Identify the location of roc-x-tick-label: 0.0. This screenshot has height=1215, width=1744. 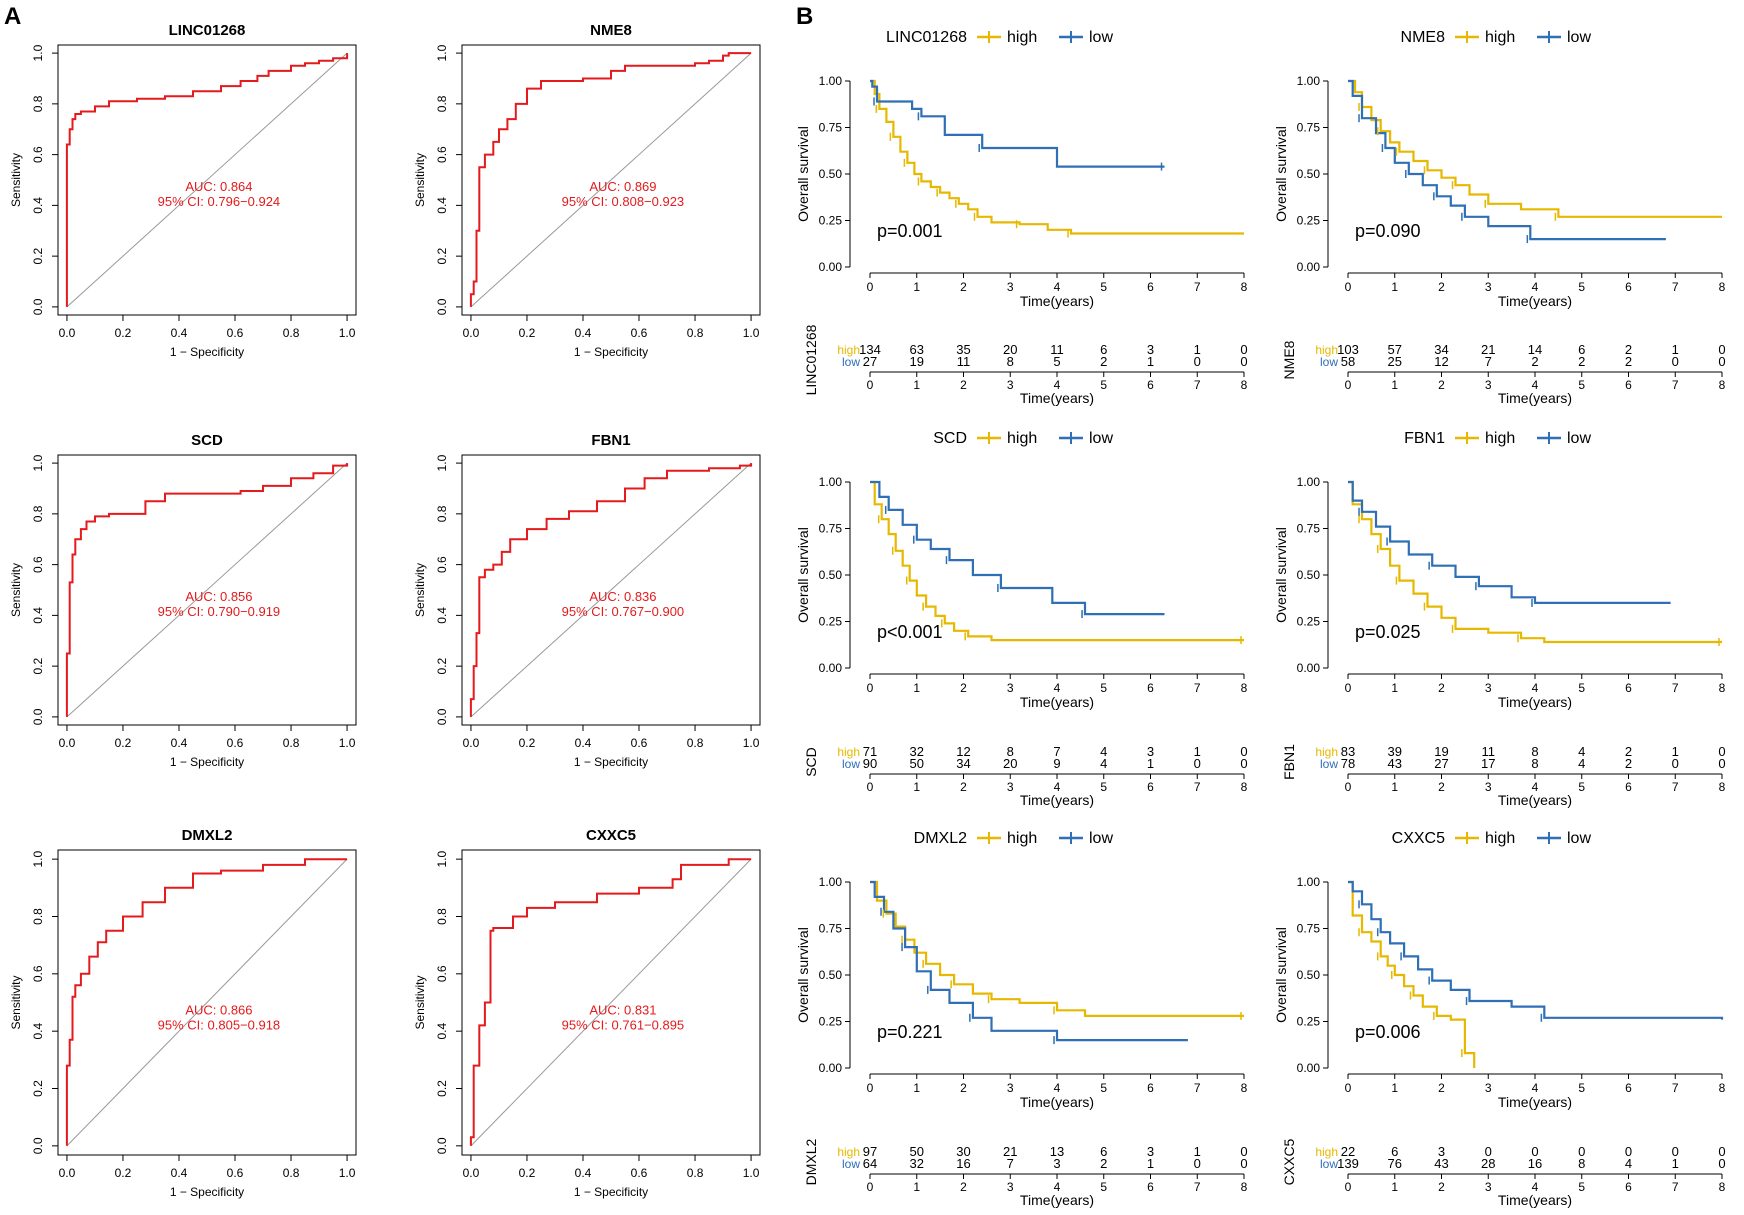
(471, 1173).